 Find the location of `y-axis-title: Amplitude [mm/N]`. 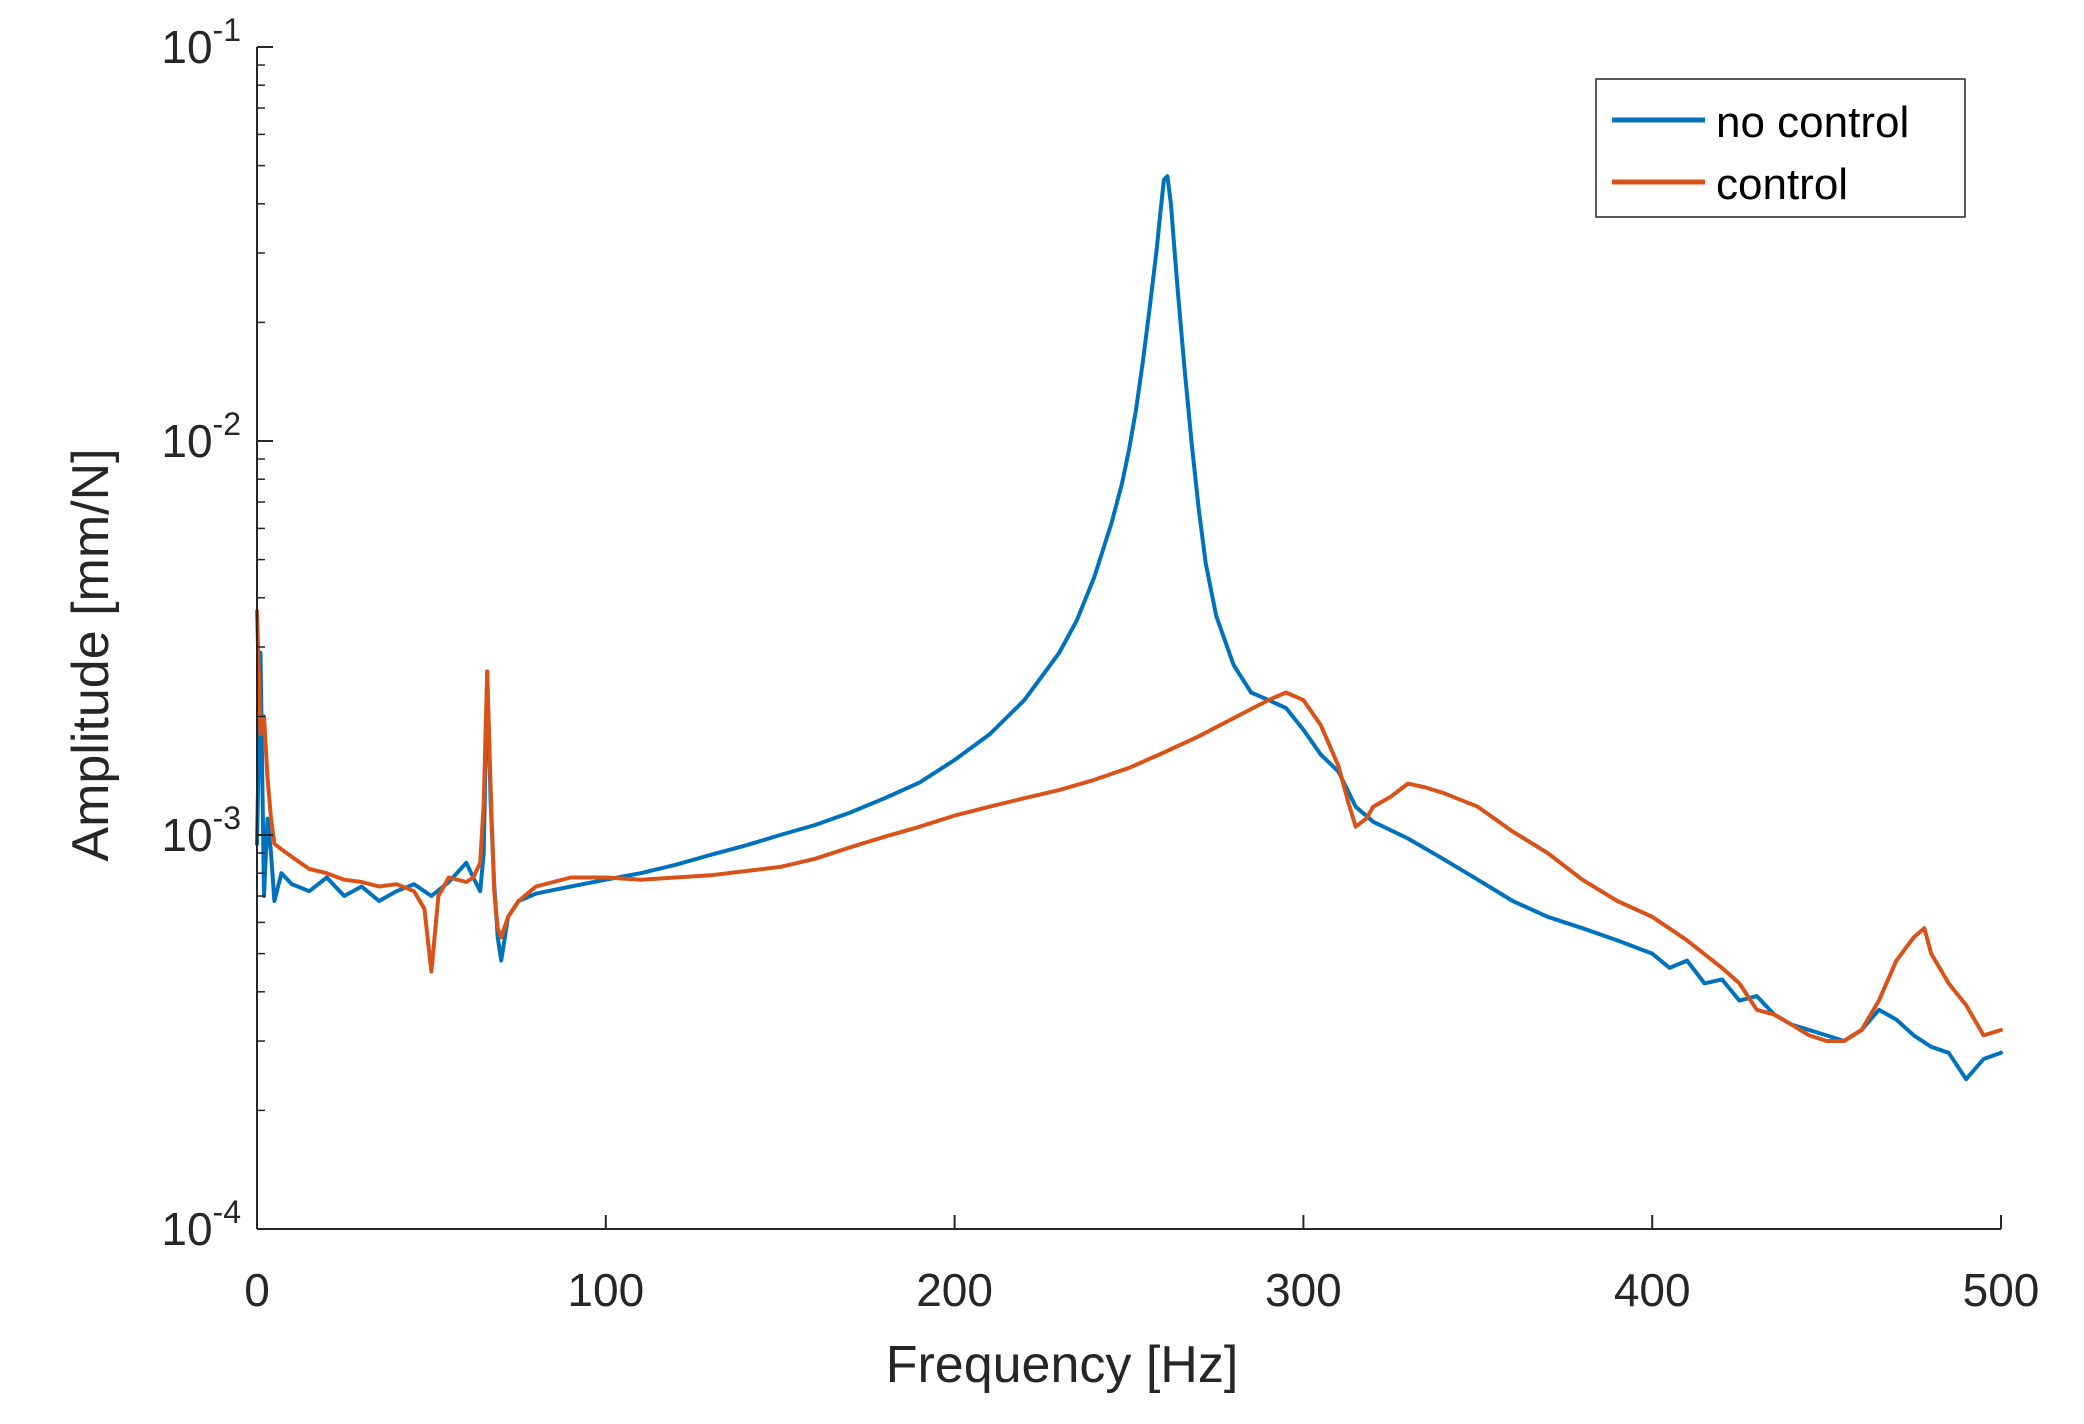

y-axis-title: Amplitude [mm/N] is located at coordinates (91, 654).